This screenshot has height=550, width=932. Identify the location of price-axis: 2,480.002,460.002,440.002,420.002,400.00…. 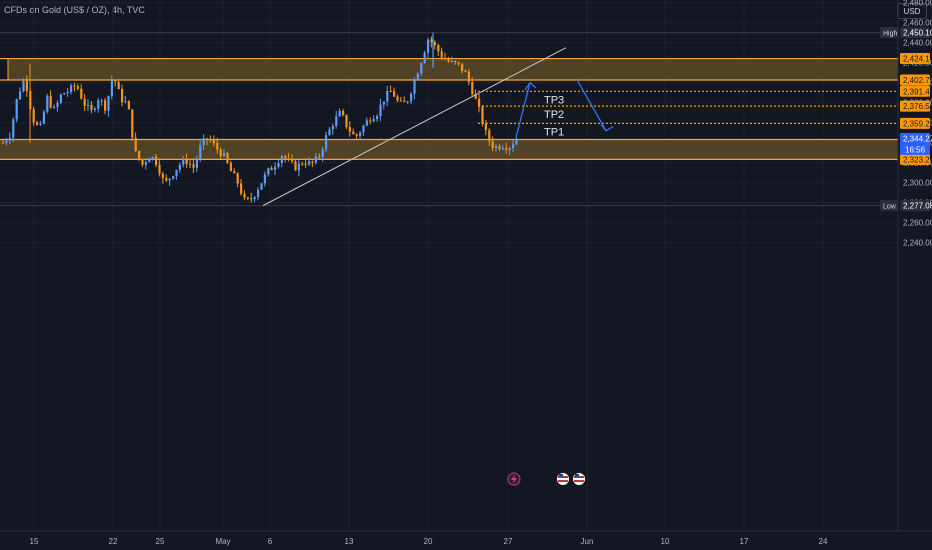
(906, 265).